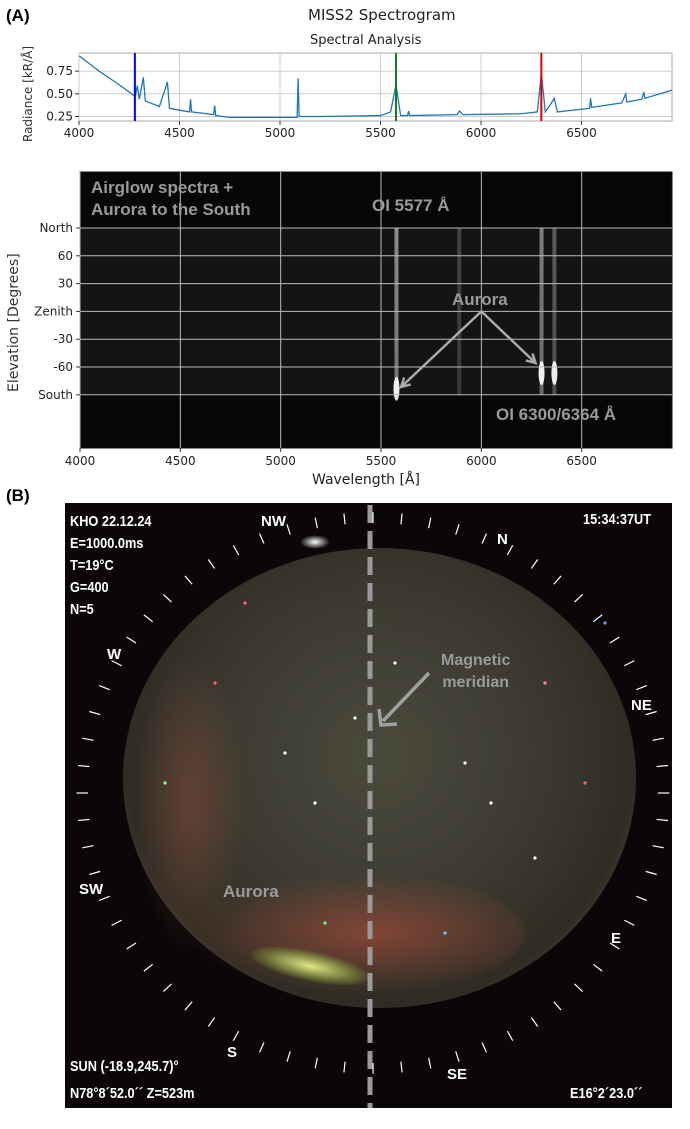  What do you see at coordinates (114, 654) in the screenshot?
I see `direction-w: W` at bounding box center [114, 654].